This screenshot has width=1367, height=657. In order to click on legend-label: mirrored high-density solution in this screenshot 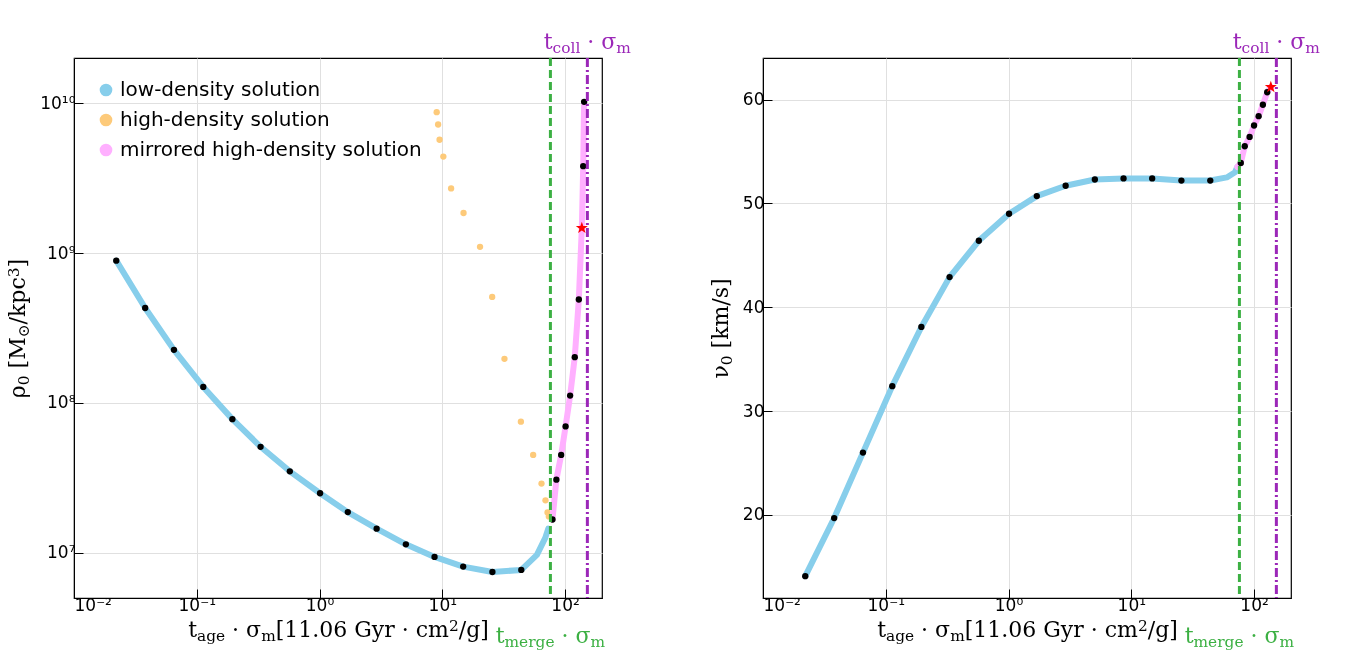, I will do `click(271, 149)`.